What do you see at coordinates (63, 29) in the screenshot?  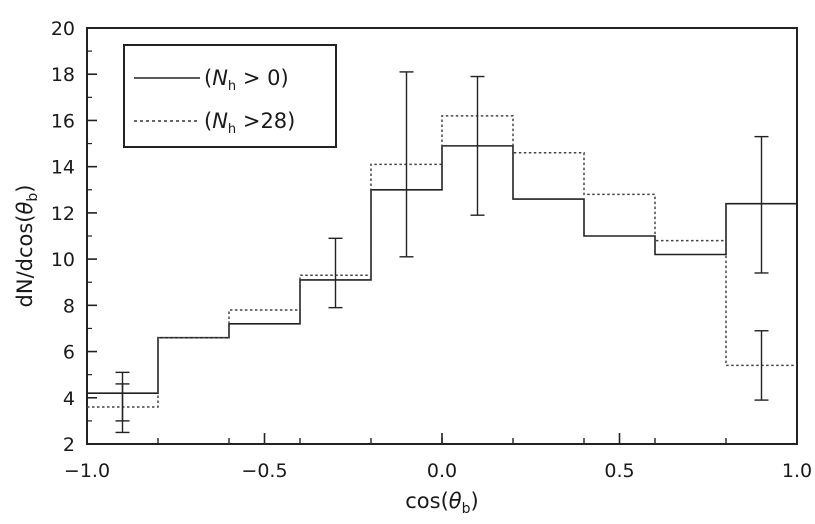 I see `y-tick-label: 20` at bounding box center [63, 29].